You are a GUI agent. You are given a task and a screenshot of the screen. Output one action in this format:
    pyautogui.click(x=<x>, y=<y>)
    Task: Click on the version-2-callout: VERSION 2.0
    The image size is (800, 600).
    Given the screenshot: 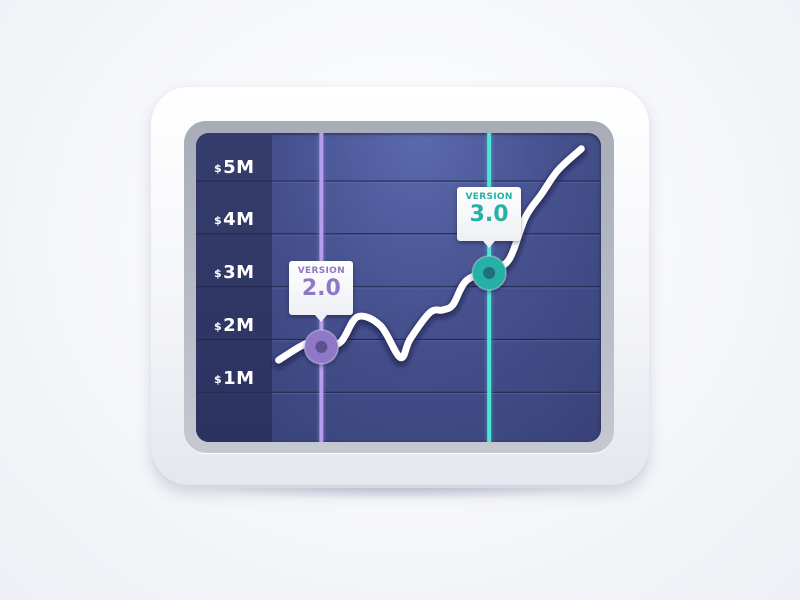 What is the action you would take?
    pyautogui.click(x=321, y=291)
    